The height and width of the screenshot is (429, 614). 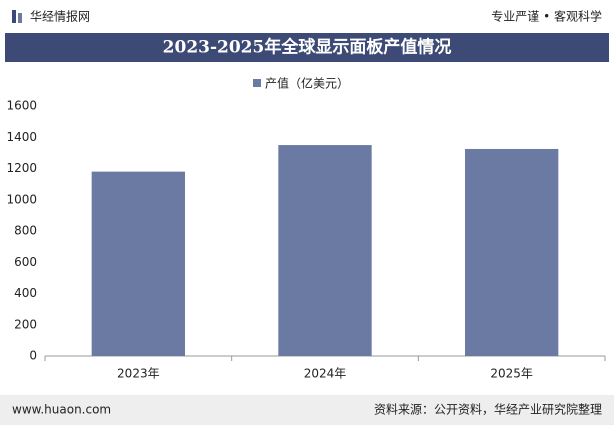 What do you see at coordinates (138, 374) in the screenshot?
I see `x-tick-label: 2023年` at bounding box center [138, 374].